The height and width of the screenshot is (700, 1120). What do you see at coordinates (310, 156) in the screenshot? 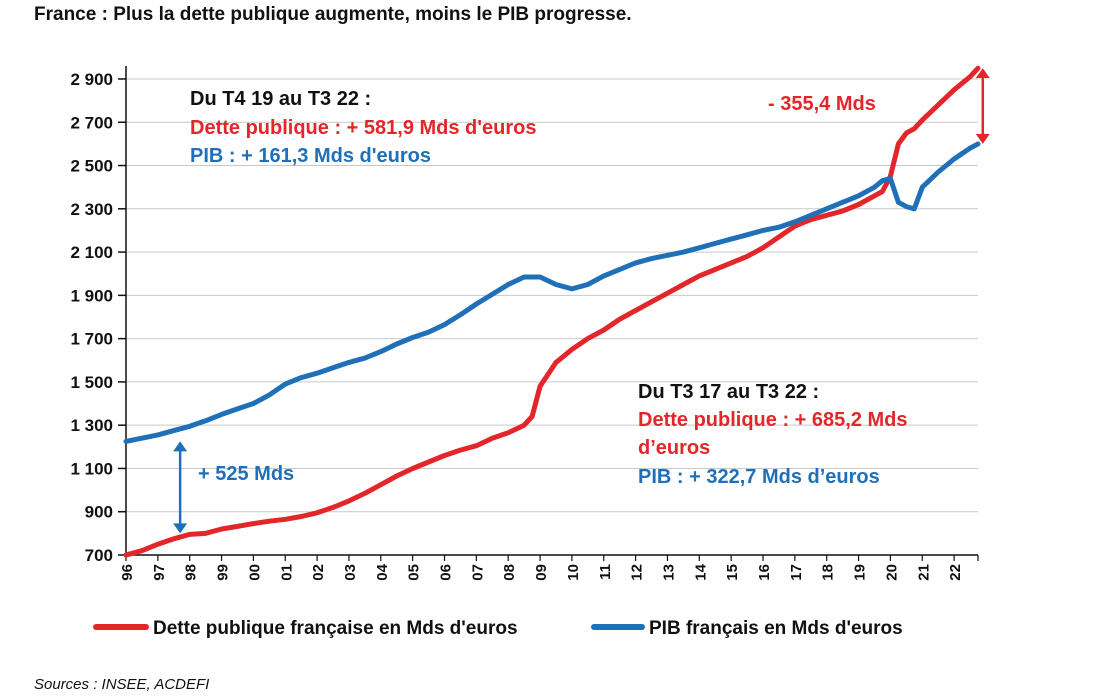
I see `annotation-period-a-gdp: PIB : + 161,3 Mds d'euros` at bounding box center [310, 156].